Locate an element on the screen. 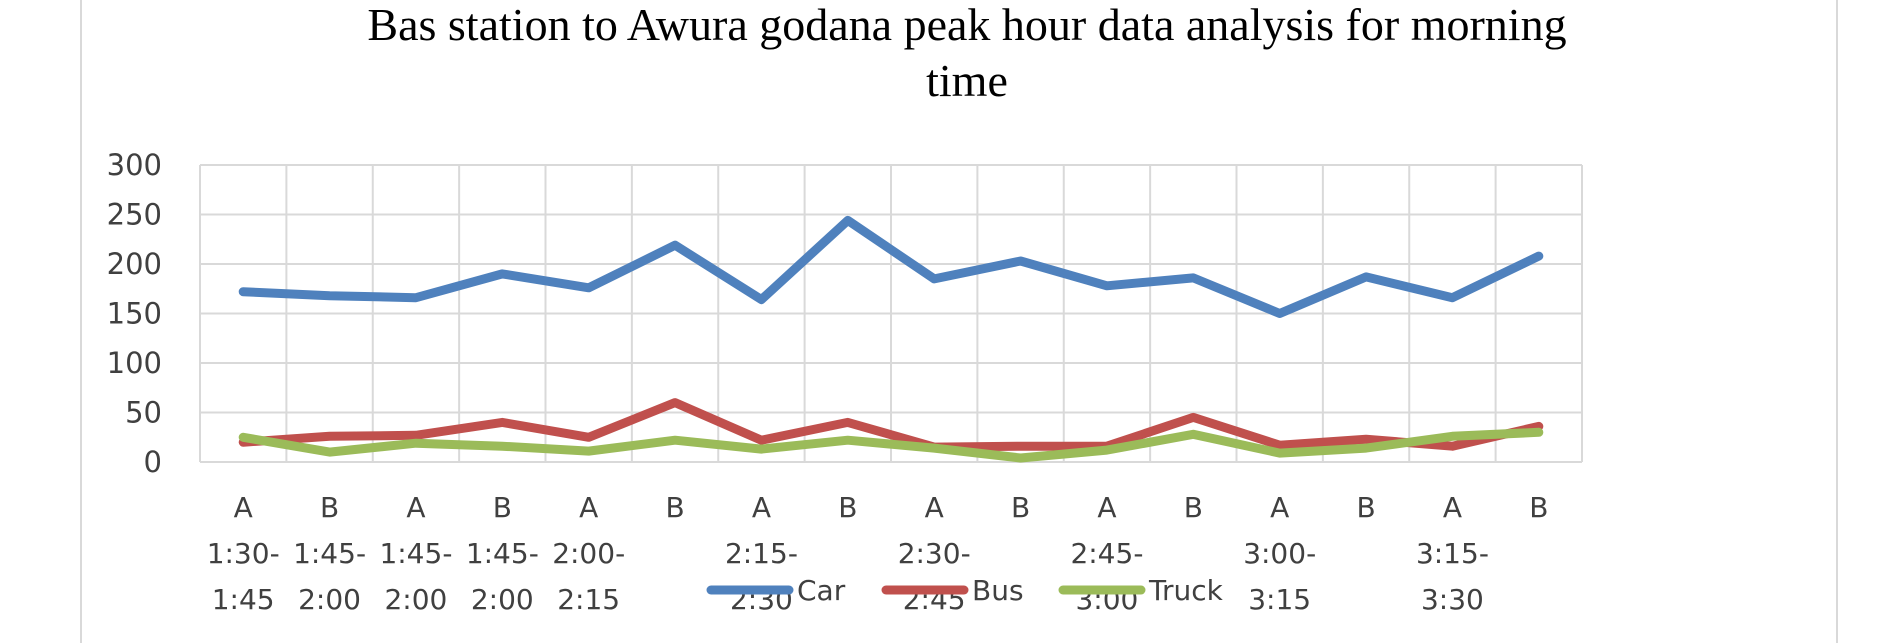 The height and width of the screenshot is (643, 1901). y-tick-label: 250 is located at coordinates (134, 215).